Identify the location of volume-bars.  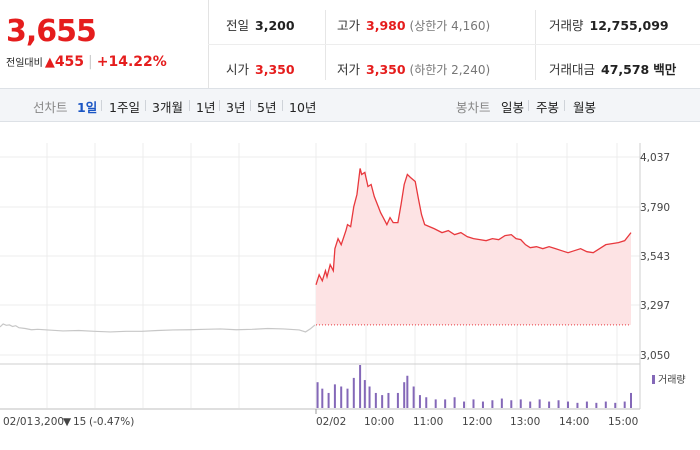
(474, 386).